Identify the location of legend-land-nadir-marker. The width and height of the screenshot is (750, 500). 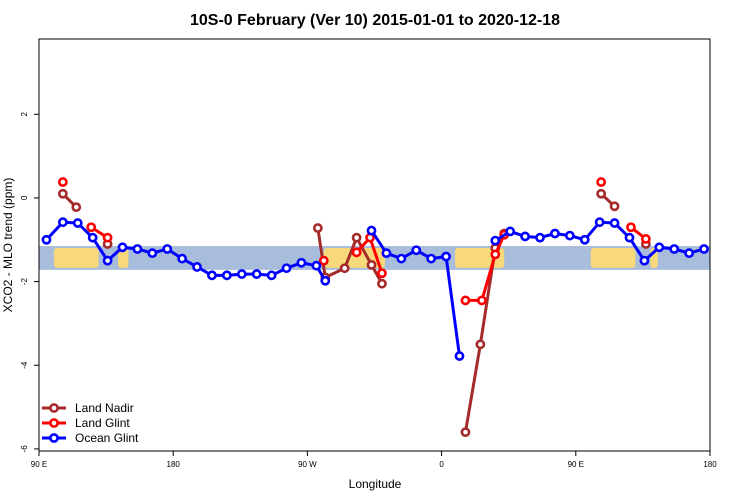
(54, 408).